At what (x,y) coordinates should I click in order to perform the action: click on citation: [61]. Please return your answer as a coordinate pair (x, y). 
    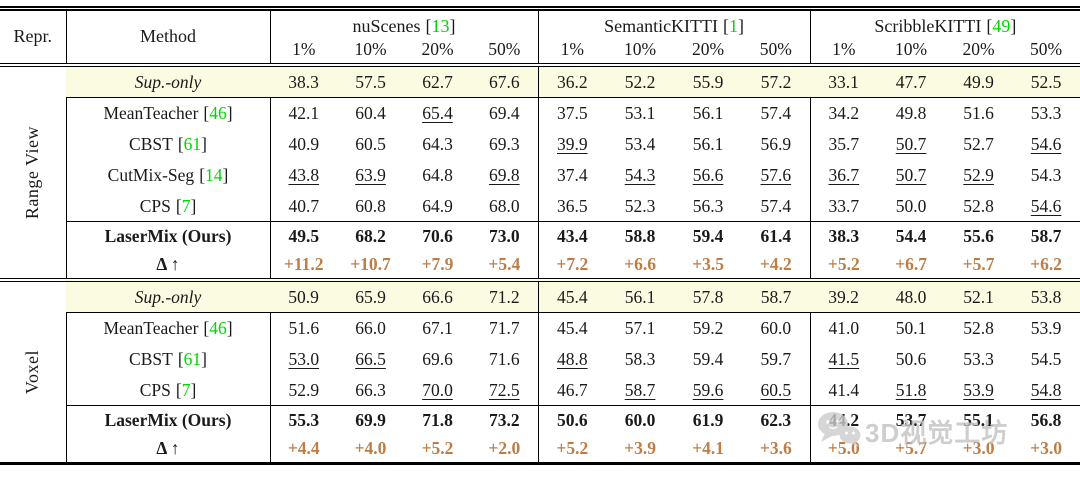
    Looking at the image, I should click on (192, 359).